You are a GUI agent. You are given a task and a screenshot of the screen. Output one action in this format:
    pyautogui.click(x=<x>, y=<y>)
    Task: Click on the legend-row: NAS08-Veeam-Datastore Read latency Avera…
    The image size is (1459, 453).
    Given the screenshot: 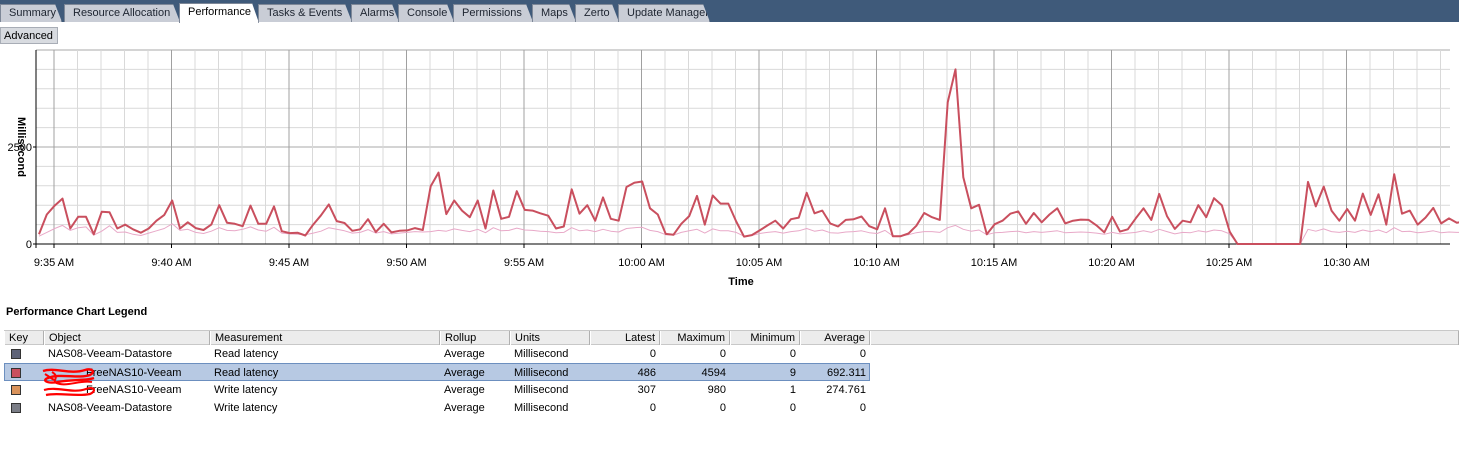 What is the action you would take?
    pyautogui.click(x=731, y=354)
    